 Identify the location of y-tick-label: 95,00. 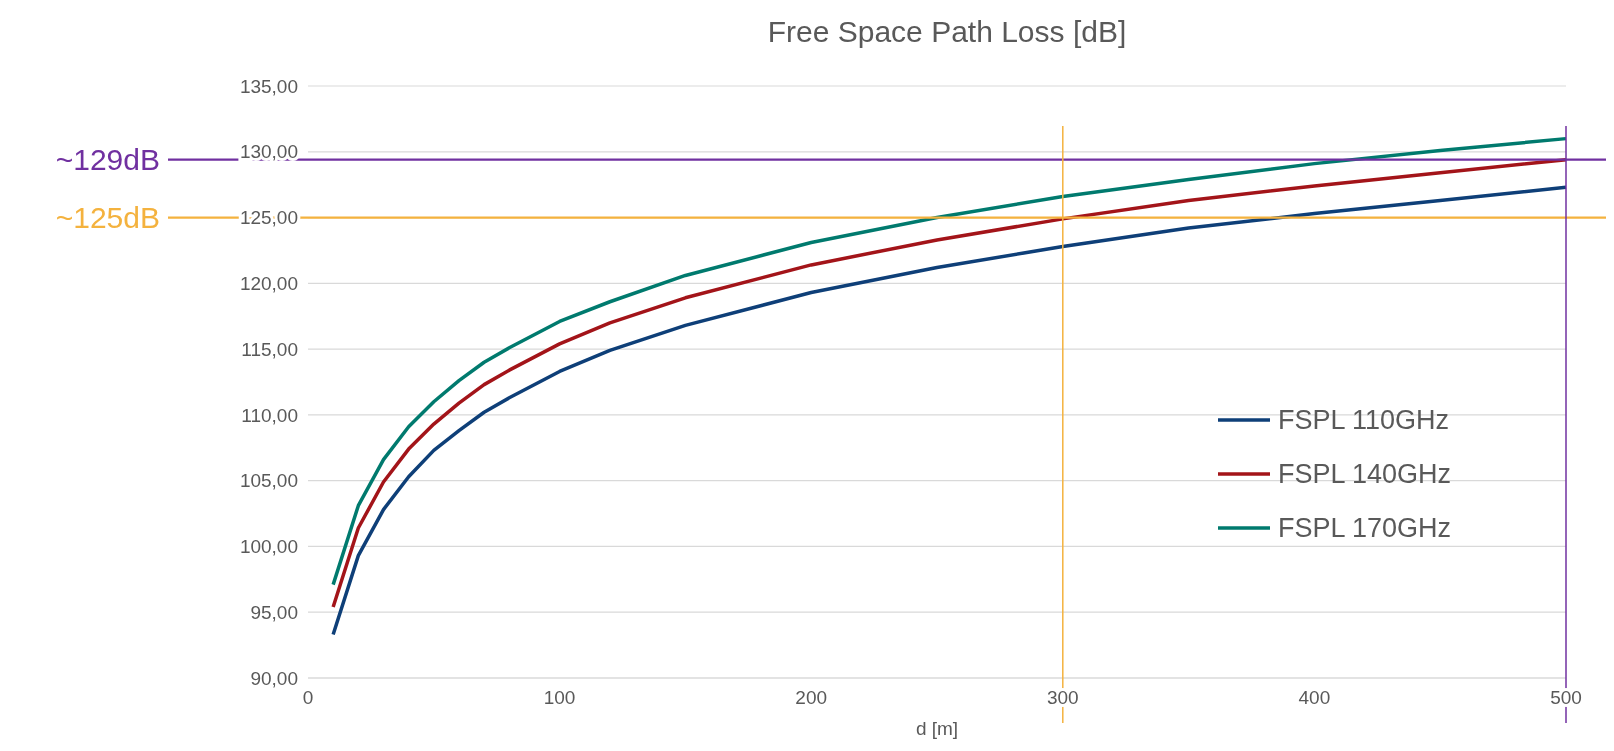
(274, 612).